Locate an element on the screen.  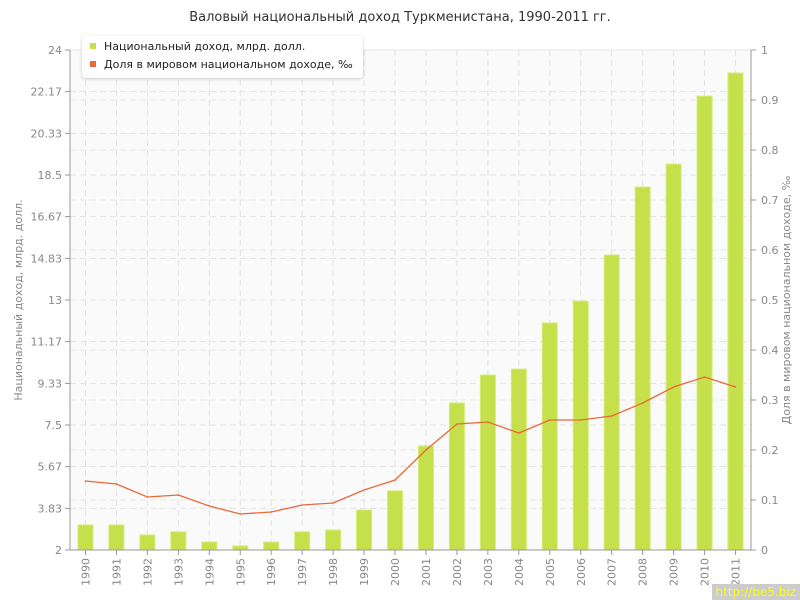
y2-tick-label: 0.3 is located at coordinates (770, 400).